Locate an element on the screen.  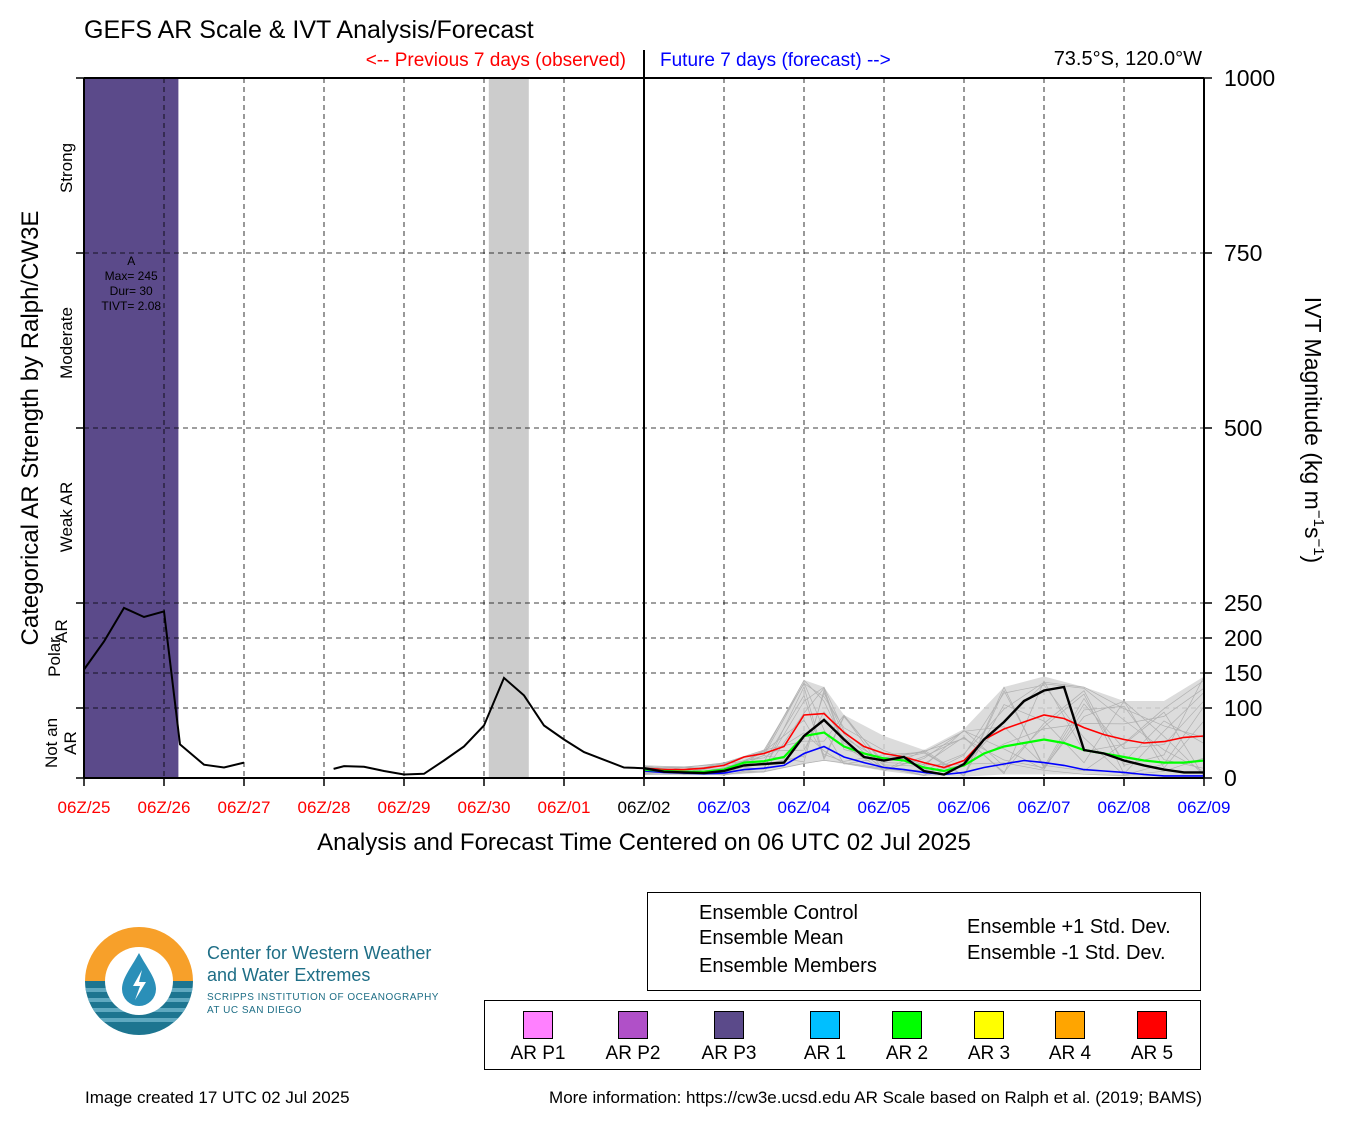
category-label-not-an-ar: Not an AR is located at coordinates (61, 743).